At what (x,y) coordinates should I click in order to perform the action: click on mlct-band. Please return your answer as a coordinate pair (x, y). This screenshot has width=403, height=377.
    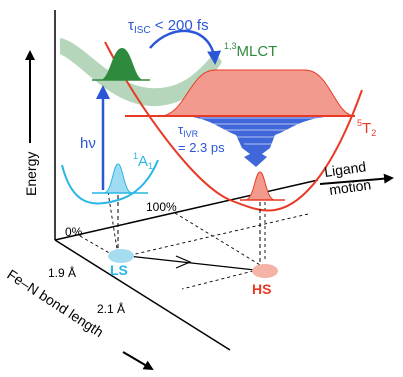
    Looking at the image, I should click on (141, 72).